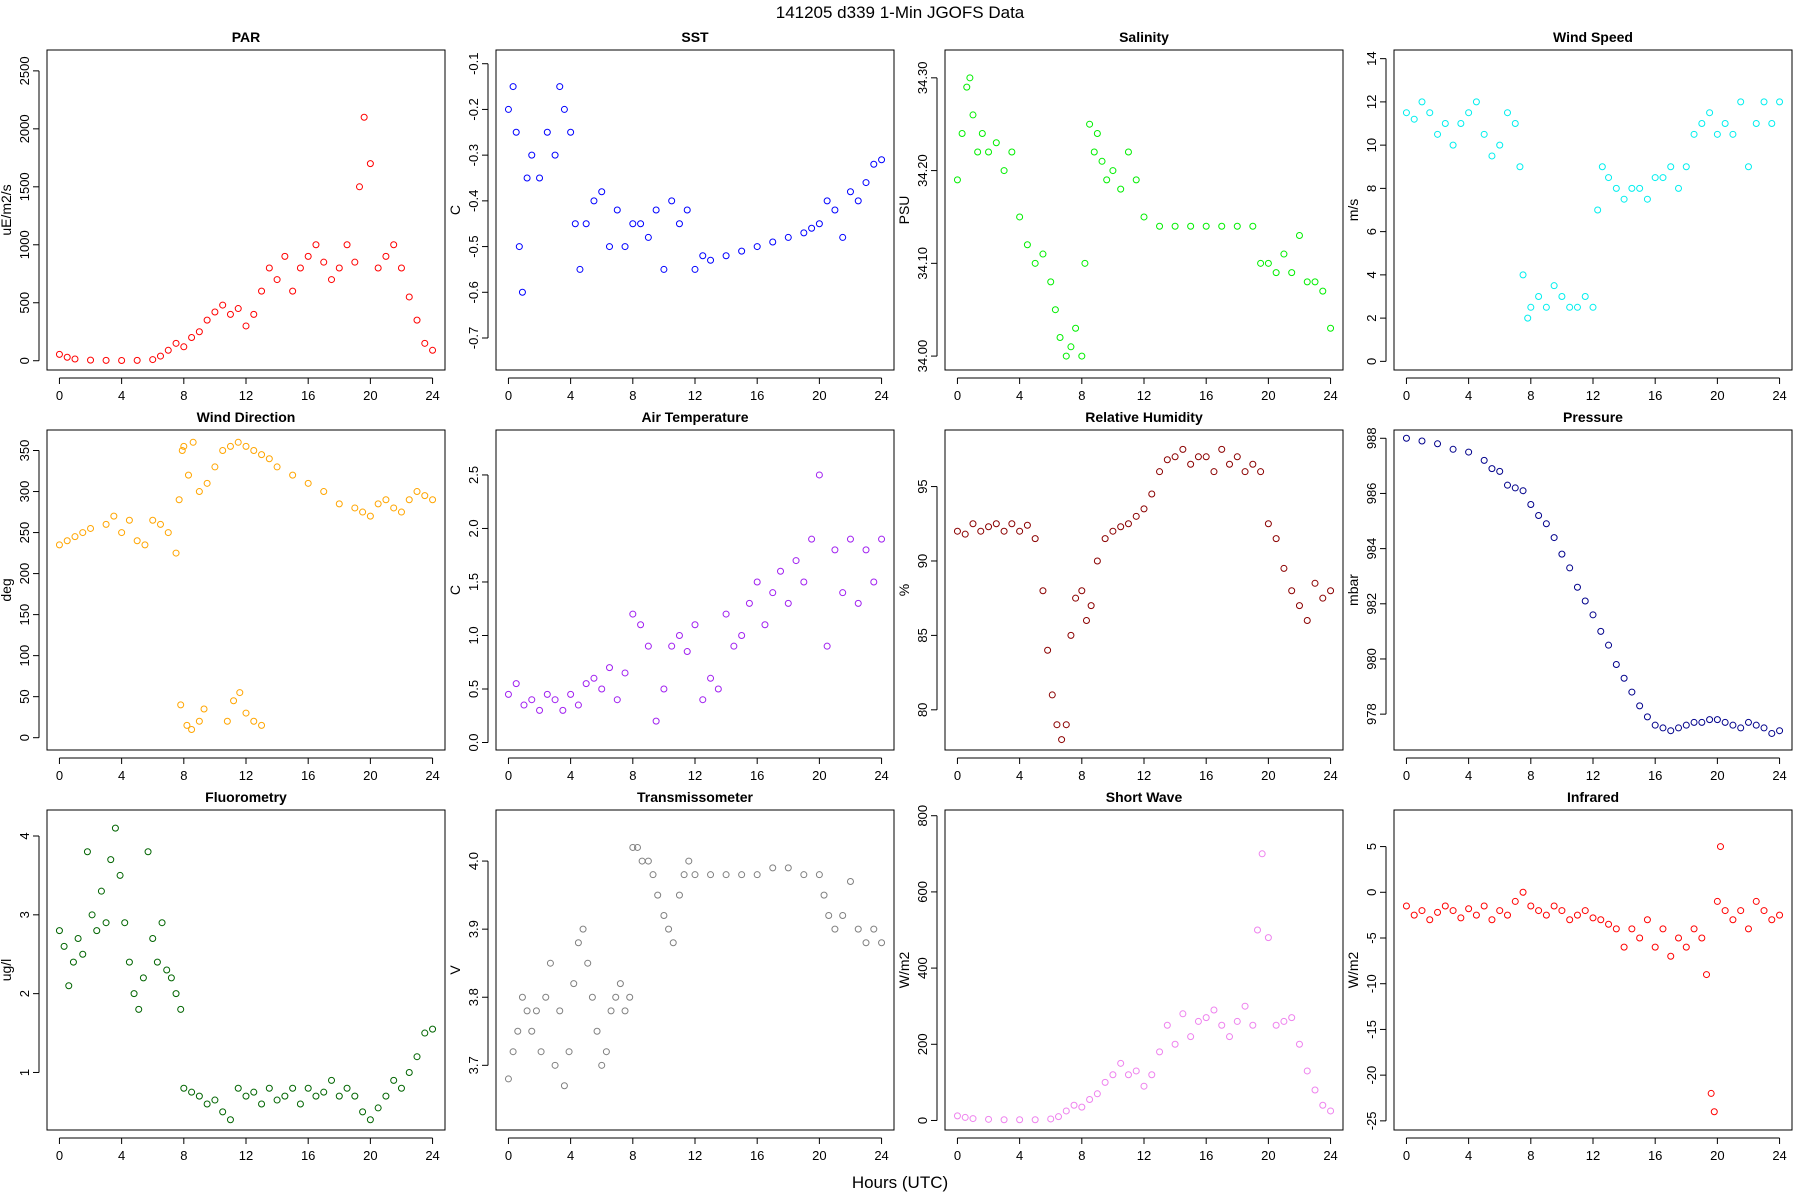 The width and height of the screenshot is (1800, 1200). What do you see at coordinates (24, 1072) in the screenshot?
I see `y-tick-label: 1` at bounding box center [24, 1072].